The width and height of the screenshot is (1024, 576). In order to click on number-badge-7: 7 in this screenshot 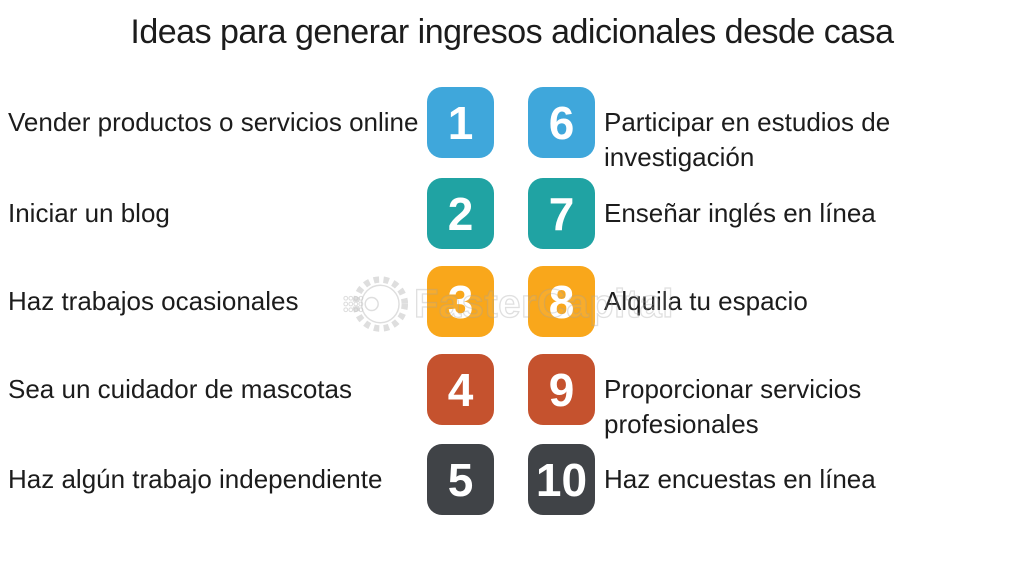, I will do `click(561, 213)`.